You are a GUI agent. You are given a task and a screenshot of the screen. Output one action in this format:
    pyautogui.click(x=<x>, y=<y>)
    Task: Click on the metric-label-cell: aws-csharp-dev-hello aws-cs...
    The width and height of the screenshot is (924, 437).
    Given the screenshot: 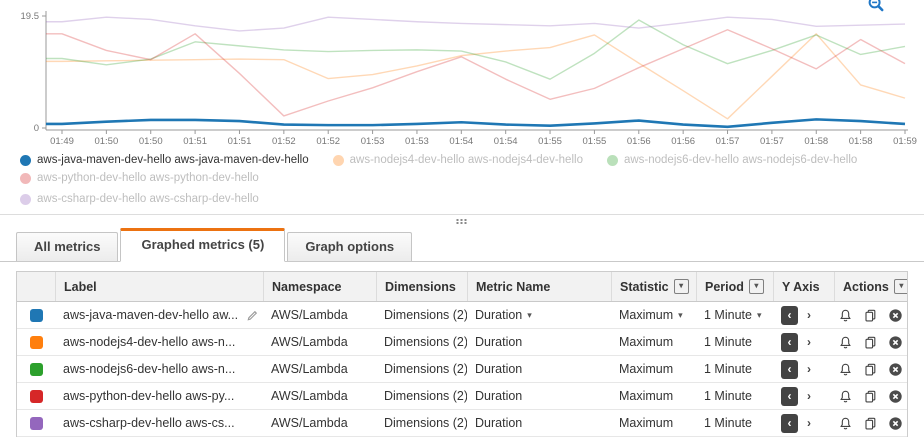 What is the action you would take?
    pyautogui.click(x=159, y=423)
    